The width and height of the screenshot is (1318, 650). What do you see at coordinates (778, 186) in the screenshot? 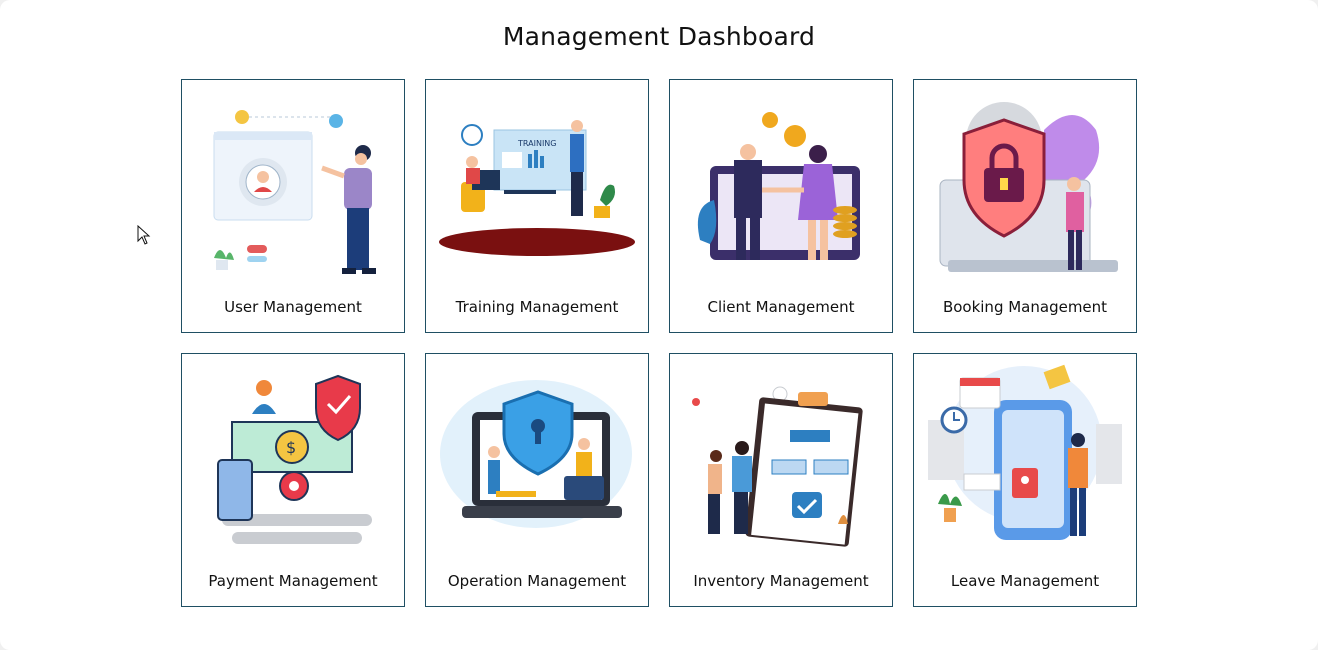
I see `client-management-illustration` at bounding box center [778, 186].